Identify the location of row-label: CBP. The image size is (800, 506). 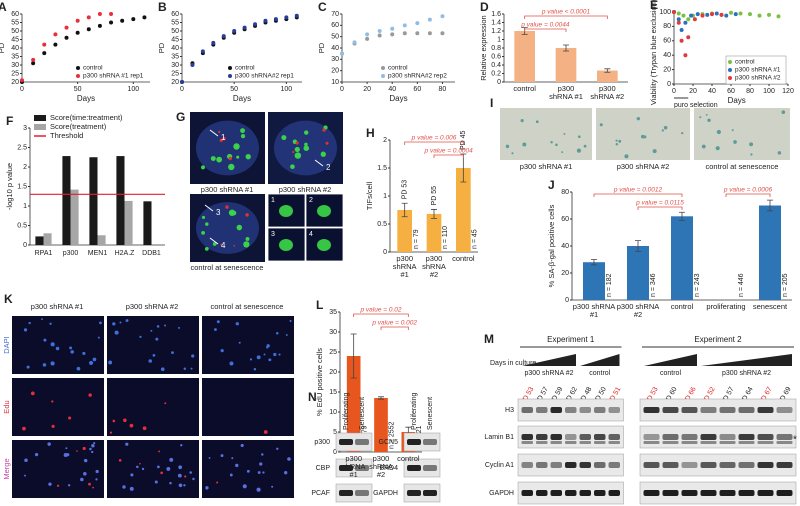
(323, 468).